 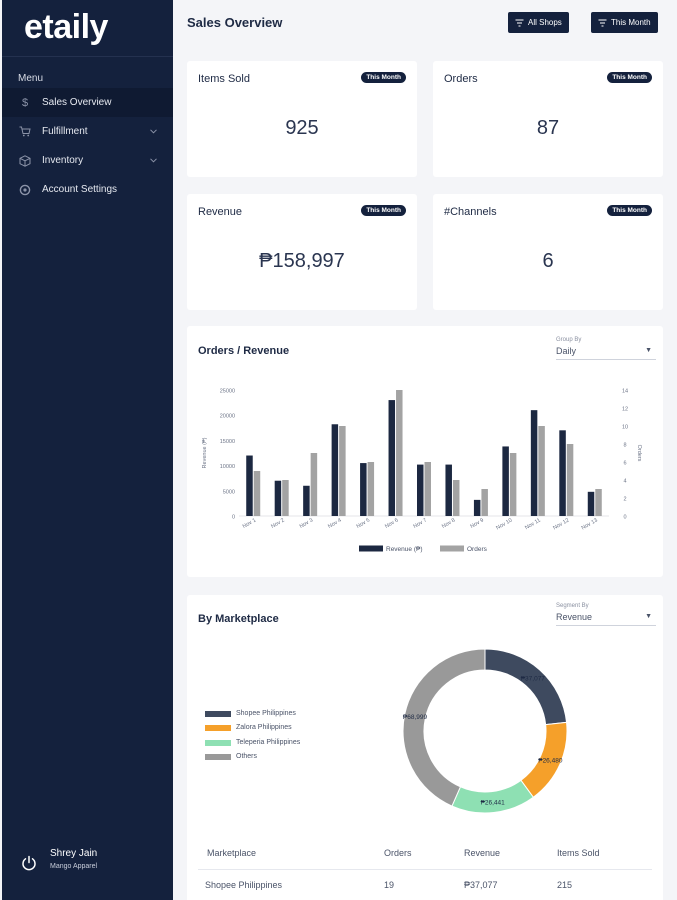 I want to click on box-icon, so click(x=25, y=161).